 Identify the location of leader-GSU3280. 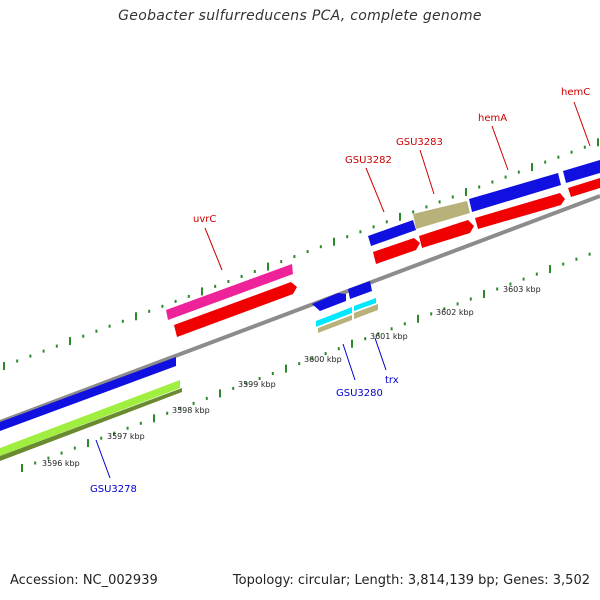
(349, 362).